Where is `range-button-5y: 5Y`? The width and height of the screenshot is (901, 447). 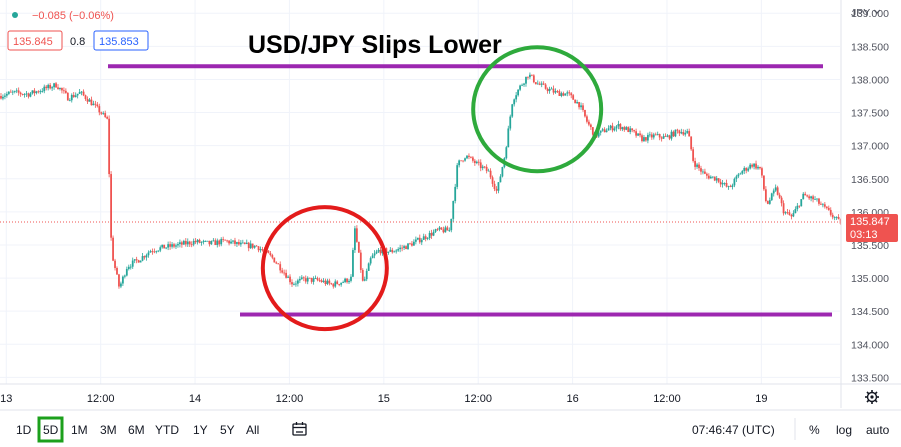 range-button-5y: 5Y is located at coordinates (227, 430).